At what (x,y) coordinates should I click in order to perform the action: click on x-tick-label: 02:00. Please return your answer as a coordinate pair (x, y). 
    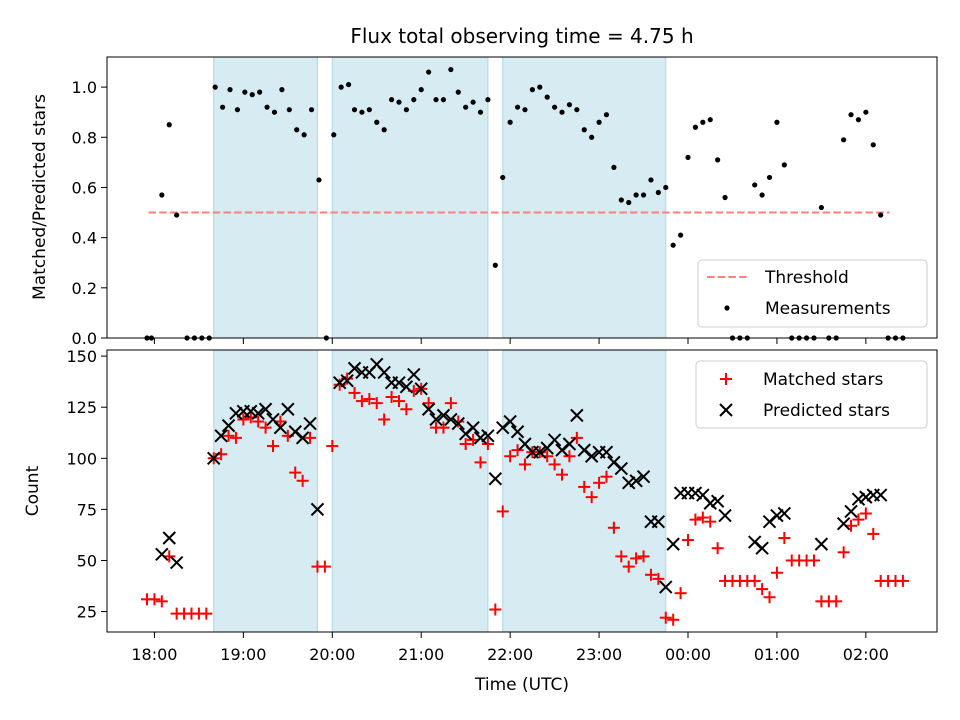
    Looking at the image, I should click on (866, 654).